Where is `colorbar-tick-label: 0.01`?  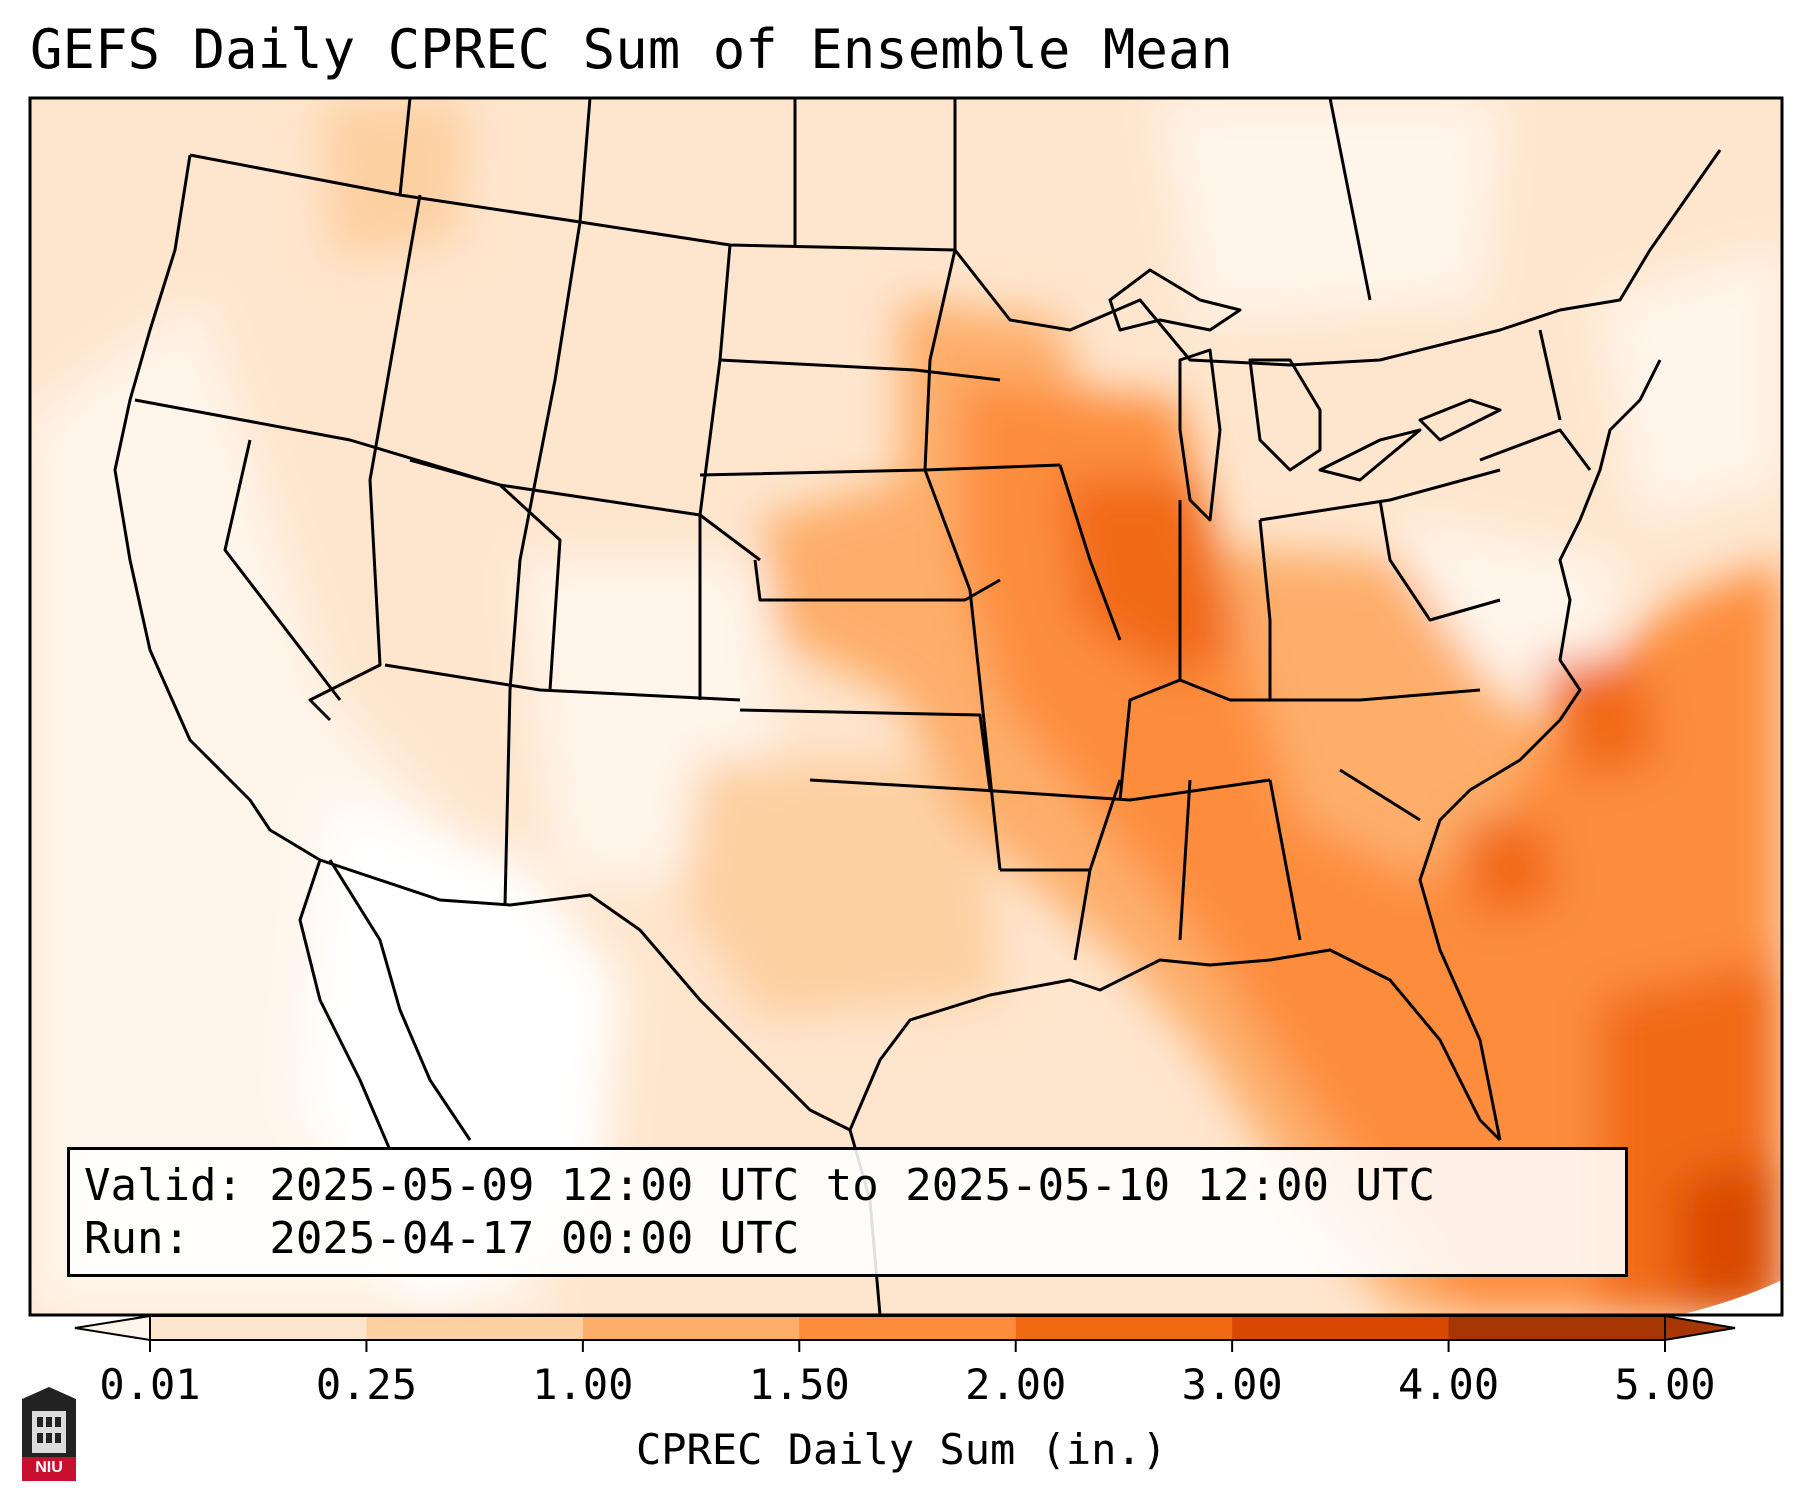 colorbar-tick-label: 0.01 is located at coordinates (150, 1384).